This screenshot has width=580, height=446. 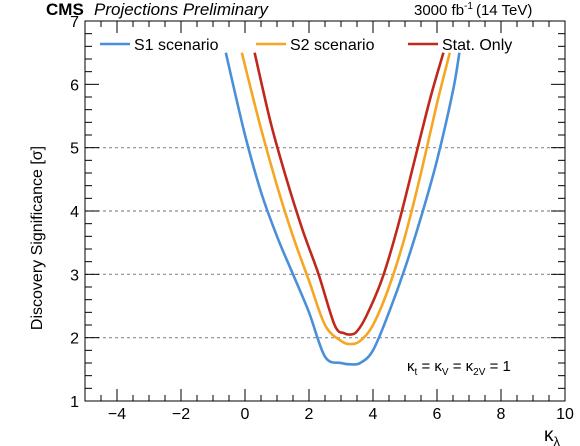 What do you see at coordinates (74, 339) in the screenshot?
I see `y-tick-label: 2` at bounding box center [74, 339].